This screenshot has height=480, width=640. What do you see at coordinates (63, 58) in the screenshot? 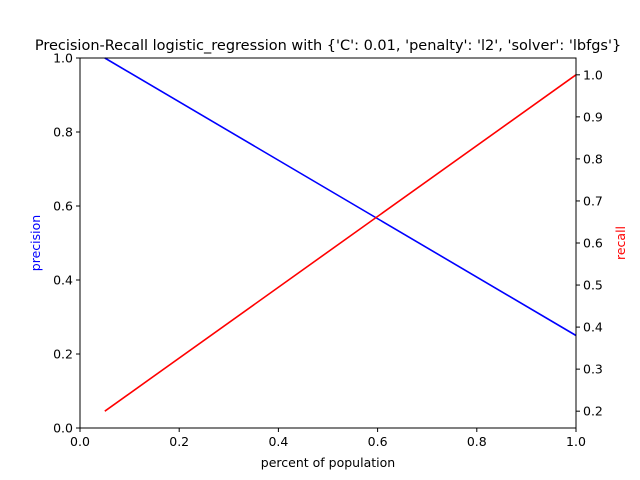
I see `left-y-tick-label: 1.0` at bounding box center [63, 58].